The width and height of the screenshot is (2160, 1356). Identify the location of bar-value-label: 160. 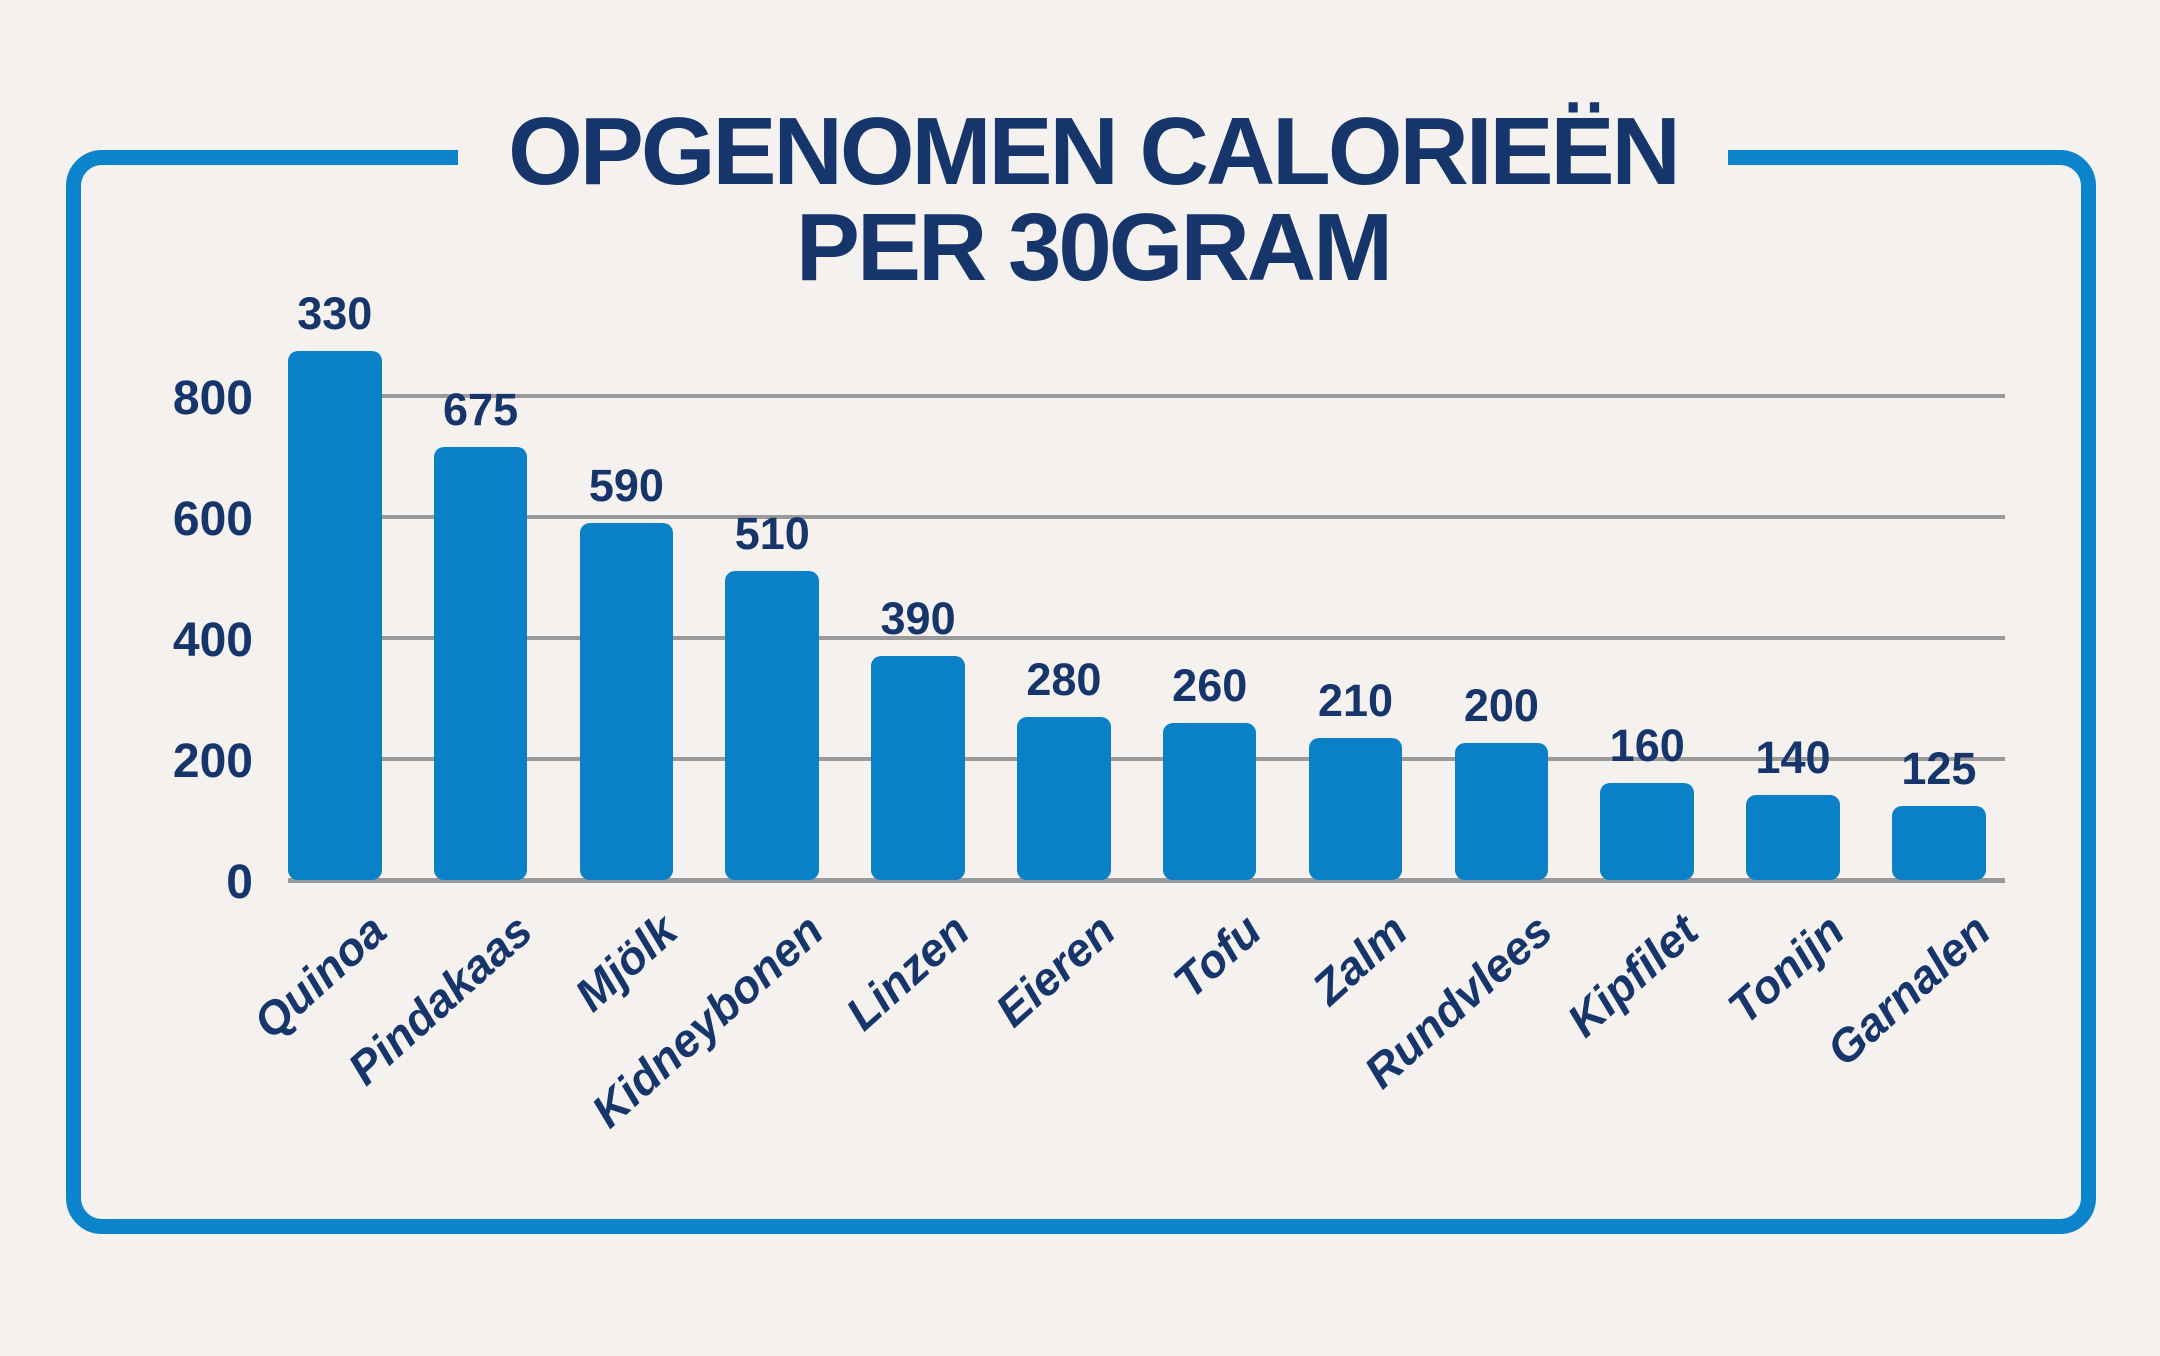
(1647, 746).